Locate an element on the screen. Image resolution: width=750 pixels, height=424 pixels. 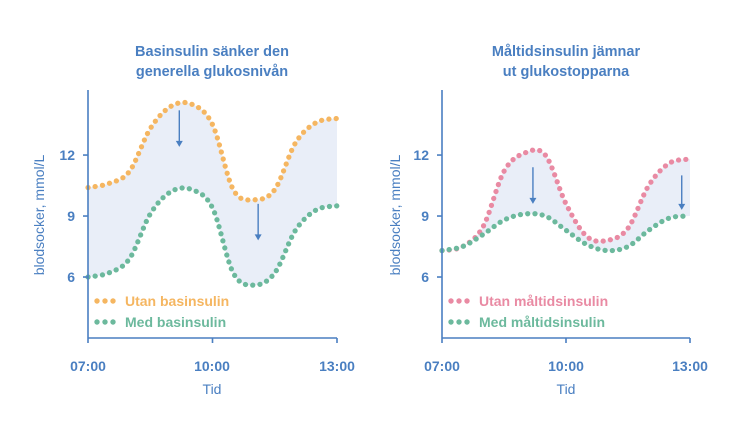
left-chart-title-line-1: Basinsulin sänker den is located at coordinates (212, 52).